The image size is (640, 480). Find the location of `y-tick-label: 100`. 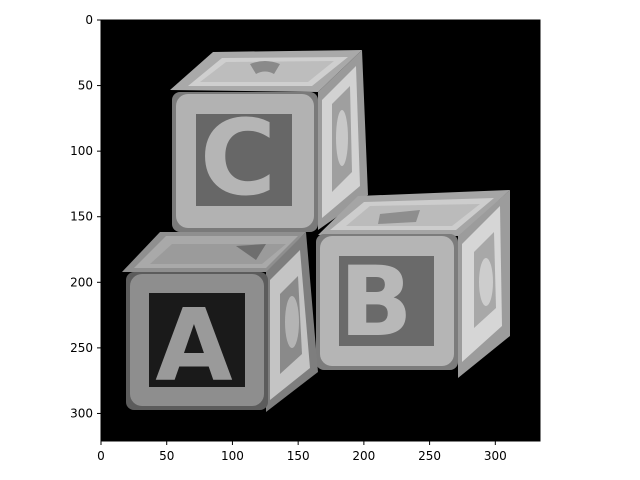

y-tick-label: 100 is located at coordinates (81, 151).